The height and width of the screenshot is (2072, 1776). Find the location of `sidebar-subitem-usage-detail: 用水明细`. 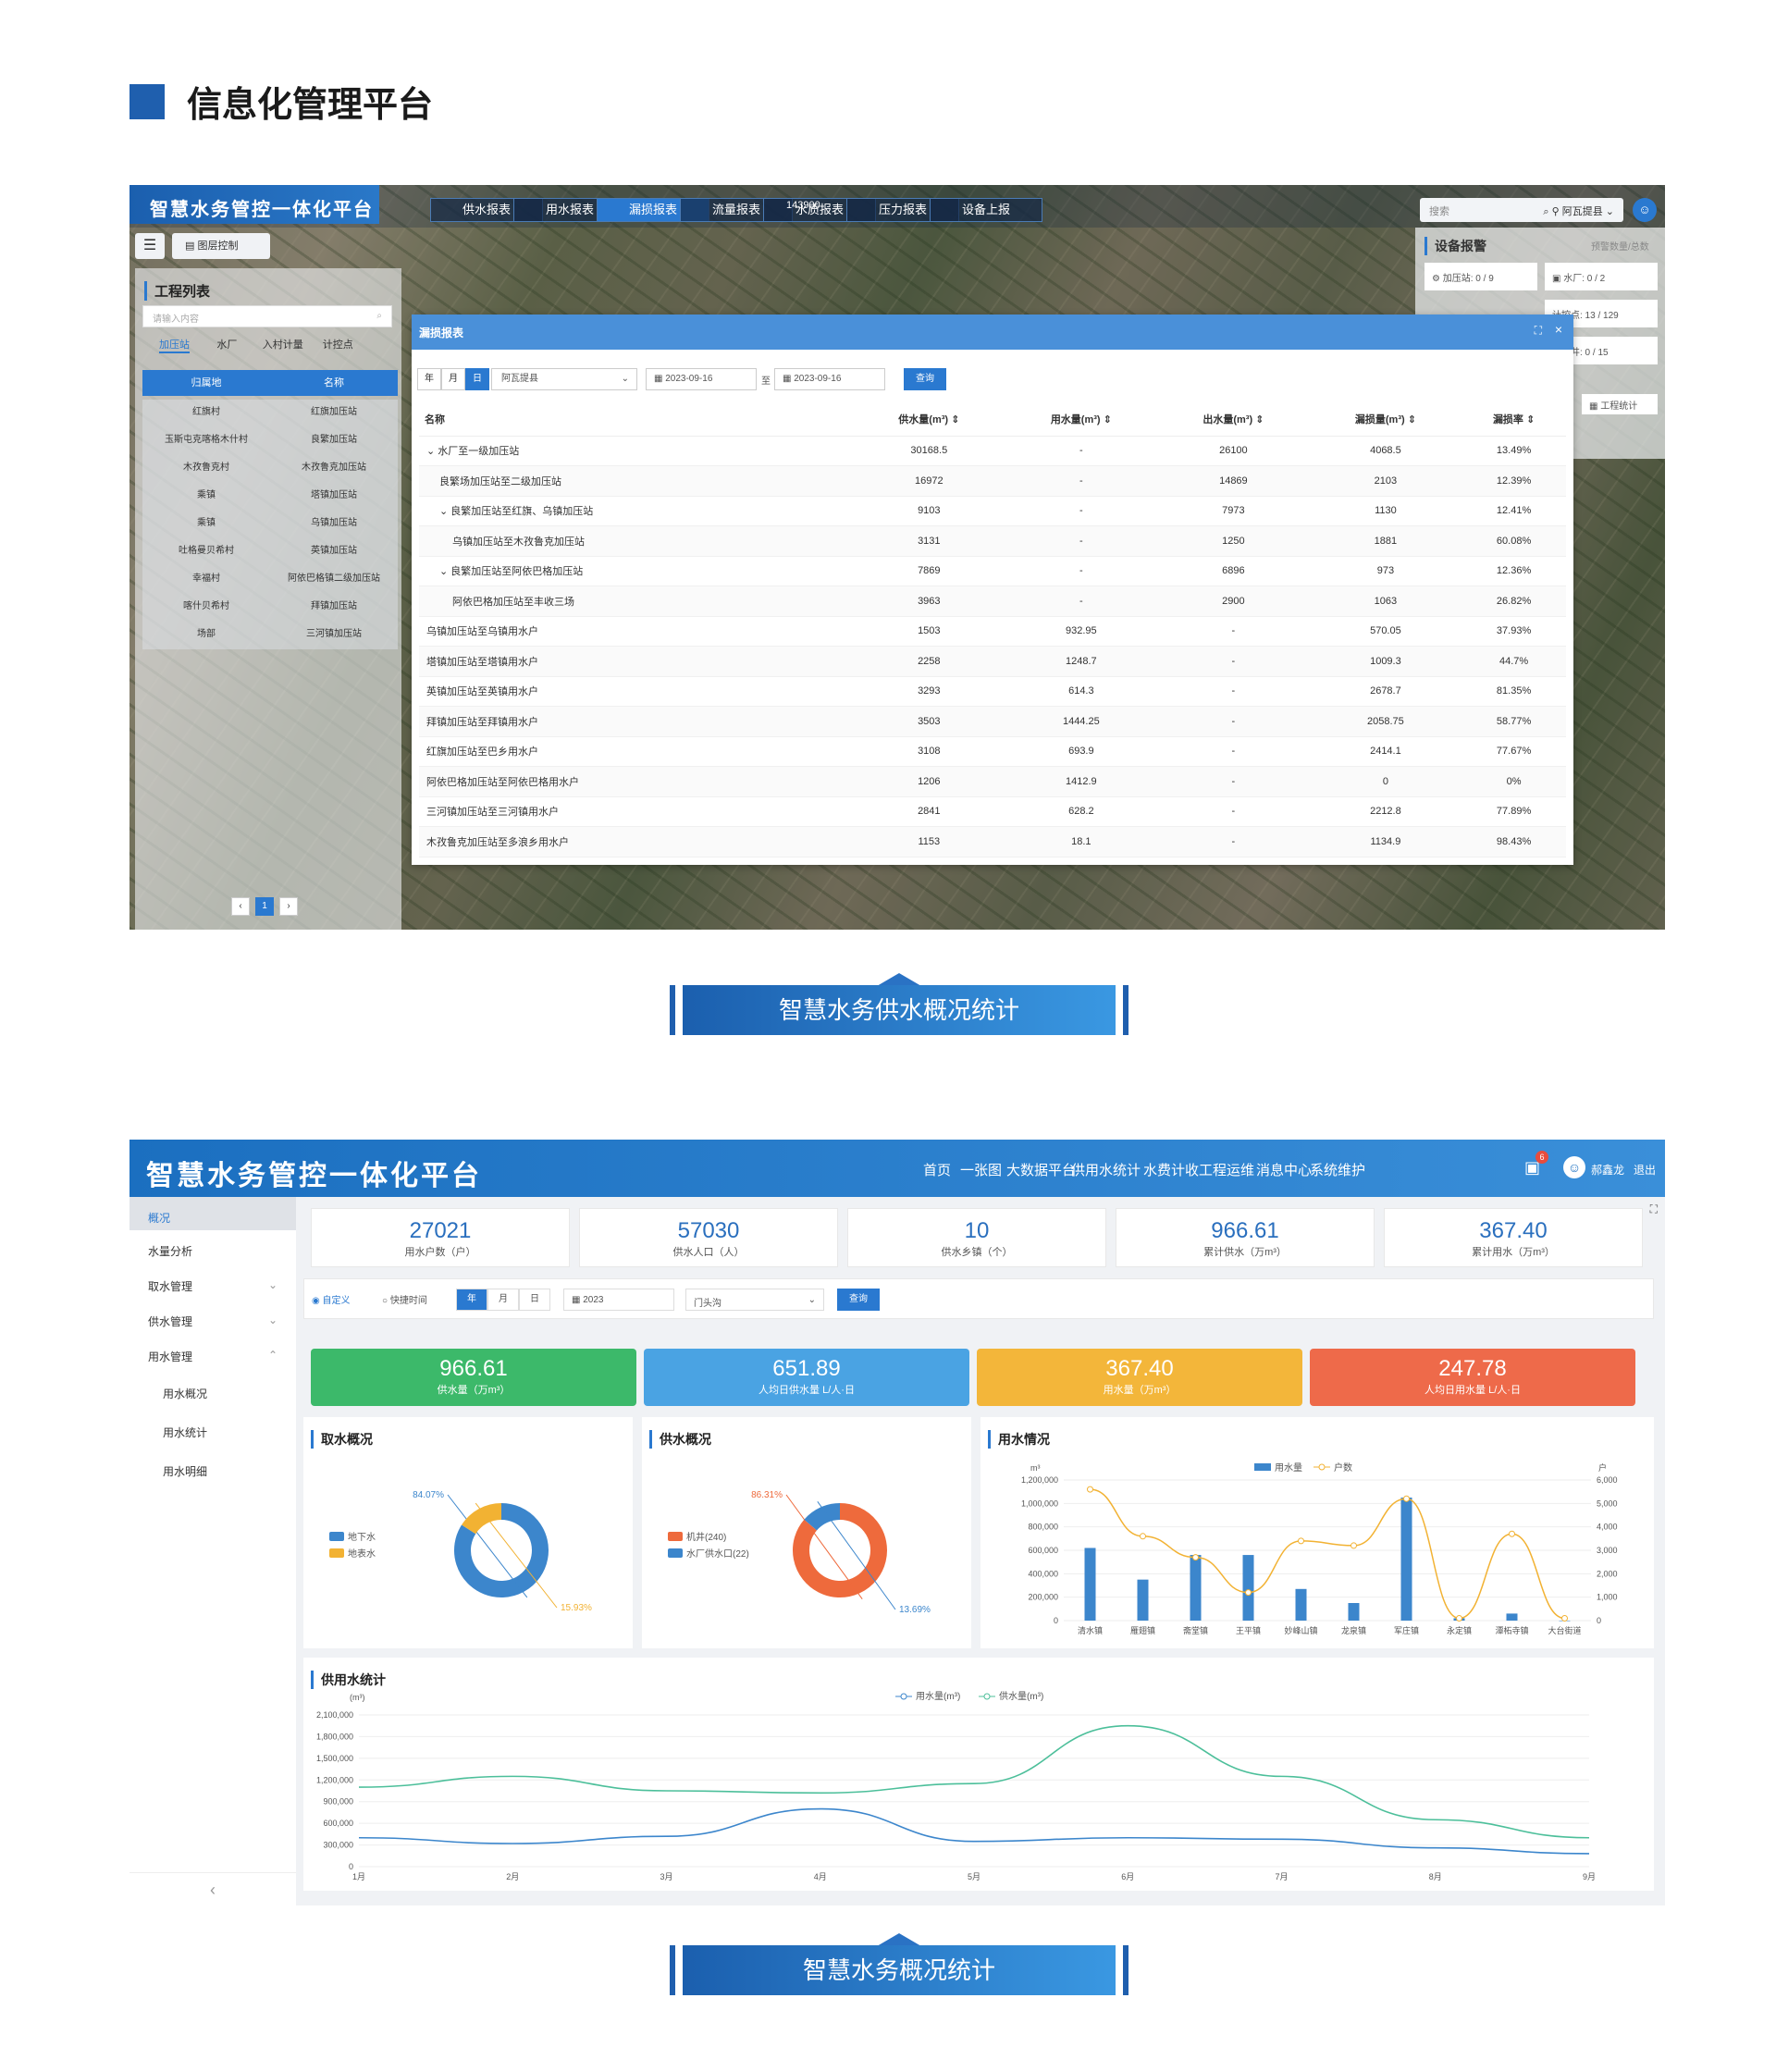

sidebar-subitem-usage-detail: 用水明细 is located at coordinates (186, 1471).